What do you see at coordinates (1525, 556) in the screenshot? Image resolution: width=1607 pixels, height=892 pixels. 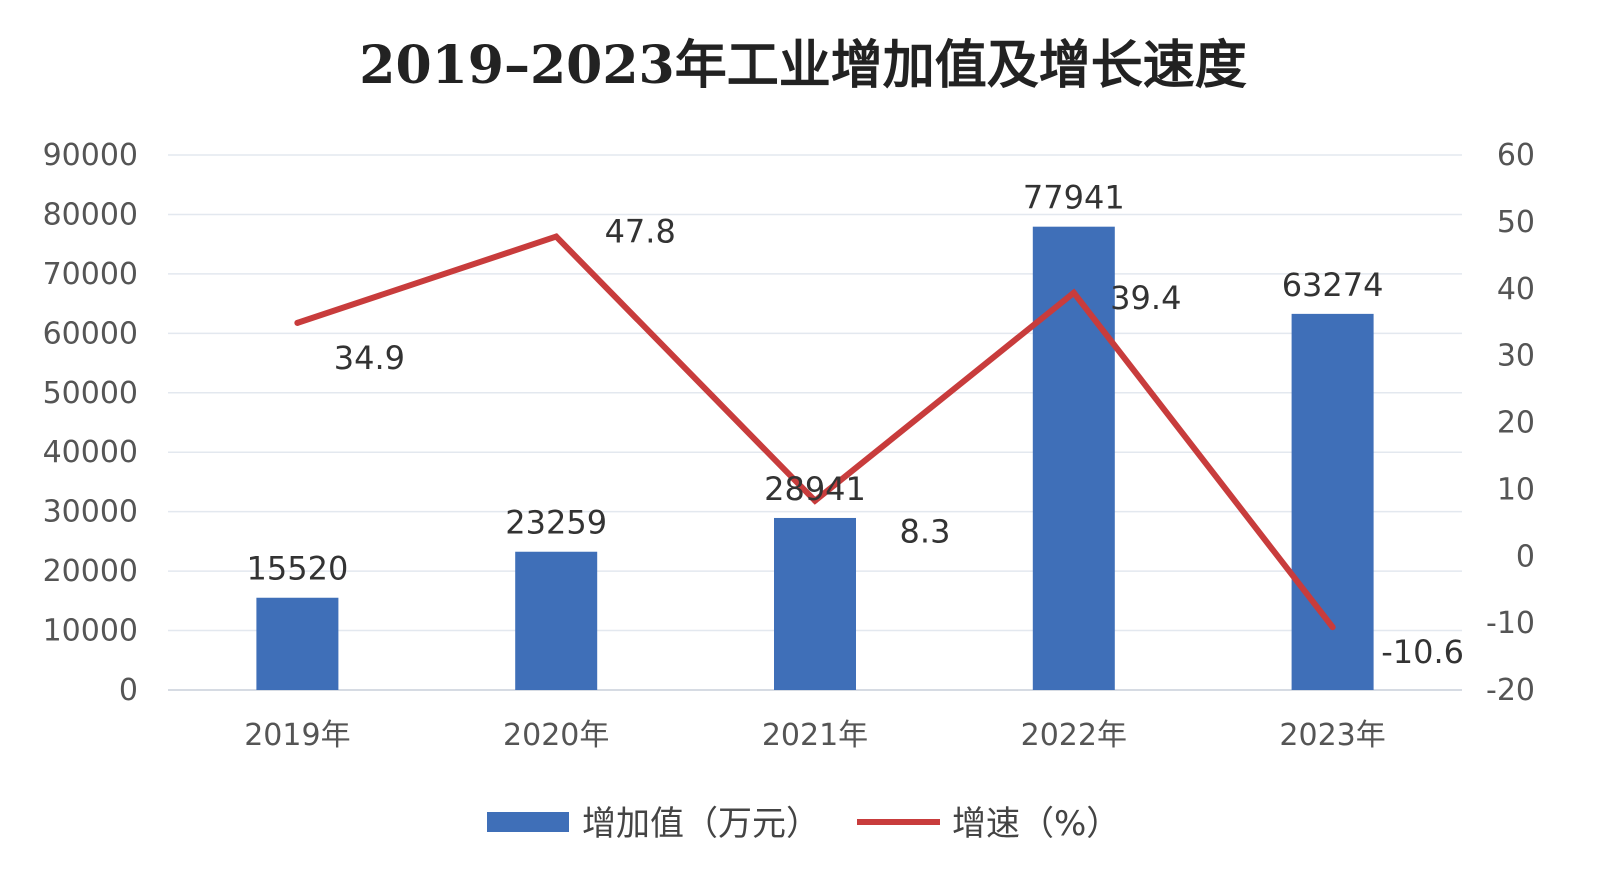 I see `right-axis-tick-label: 0` at bounding box center [1525, 556].